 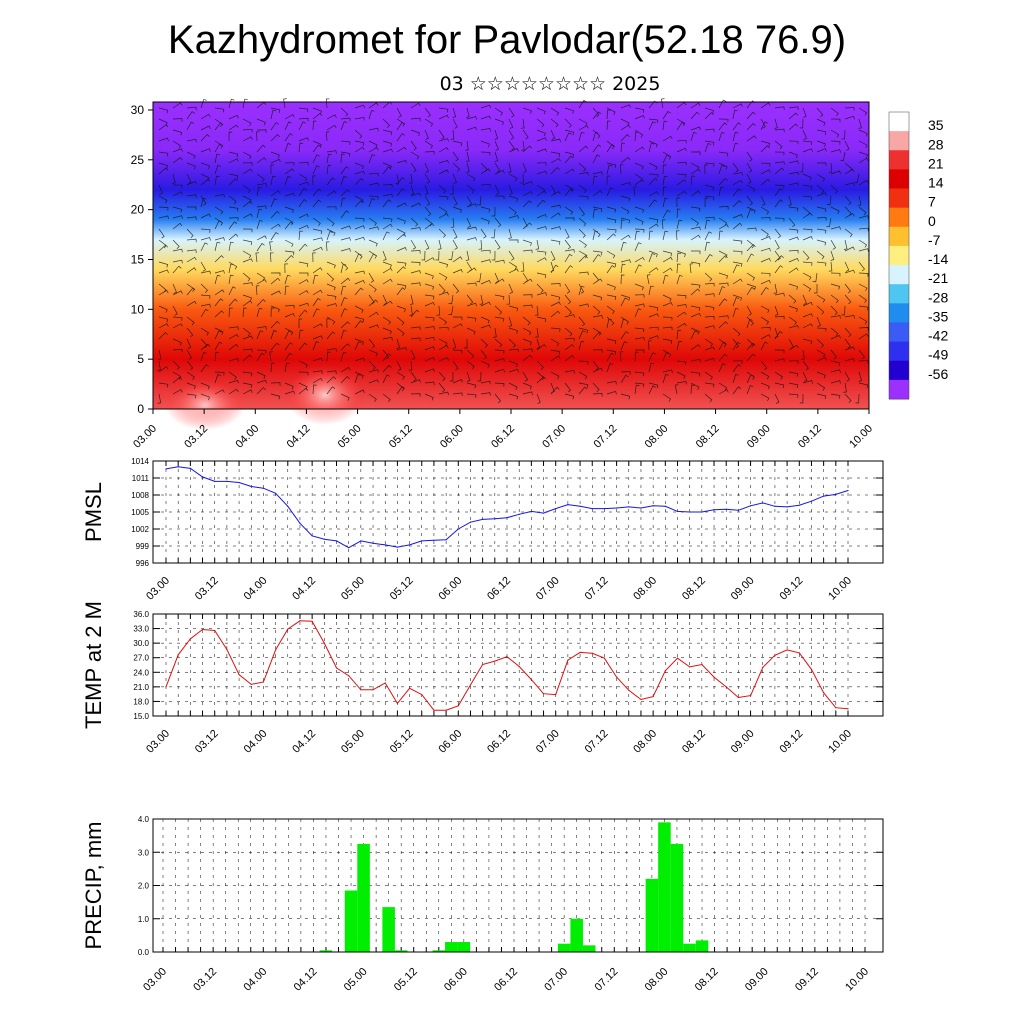 What do you see at coordinates (499, 742) in the screenshot?
I see `x-tick-label: 06.12` at bounding box center [499, 742].